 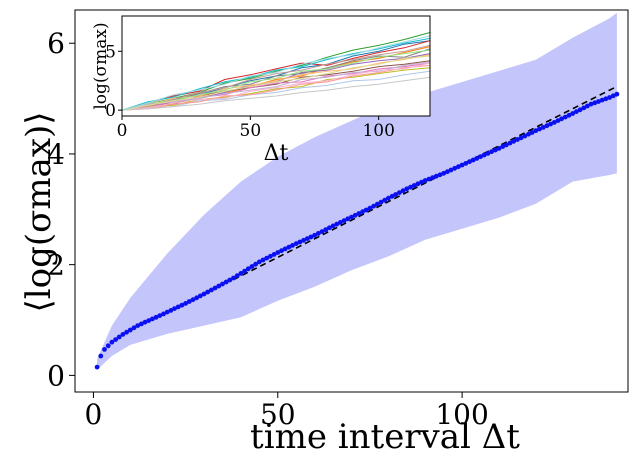 I want to click on y-tick-label: 6, so click(x=56, y=43).